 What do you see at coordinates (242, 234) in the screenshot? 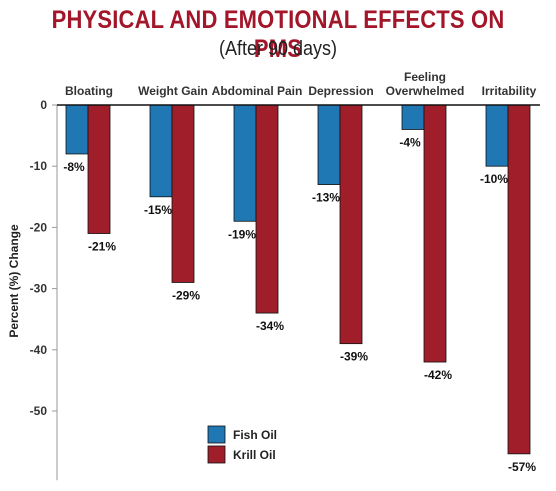
I see `data-label-fish-oil: -19%` at bounding box center [242, 234].